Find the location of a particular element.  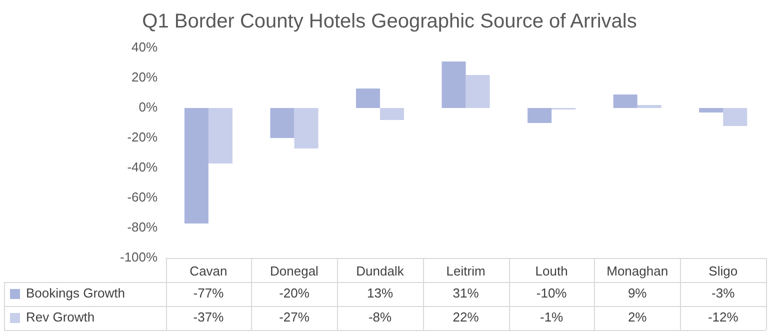

x-tick-label: Louth is located at coordinates (551, 270).